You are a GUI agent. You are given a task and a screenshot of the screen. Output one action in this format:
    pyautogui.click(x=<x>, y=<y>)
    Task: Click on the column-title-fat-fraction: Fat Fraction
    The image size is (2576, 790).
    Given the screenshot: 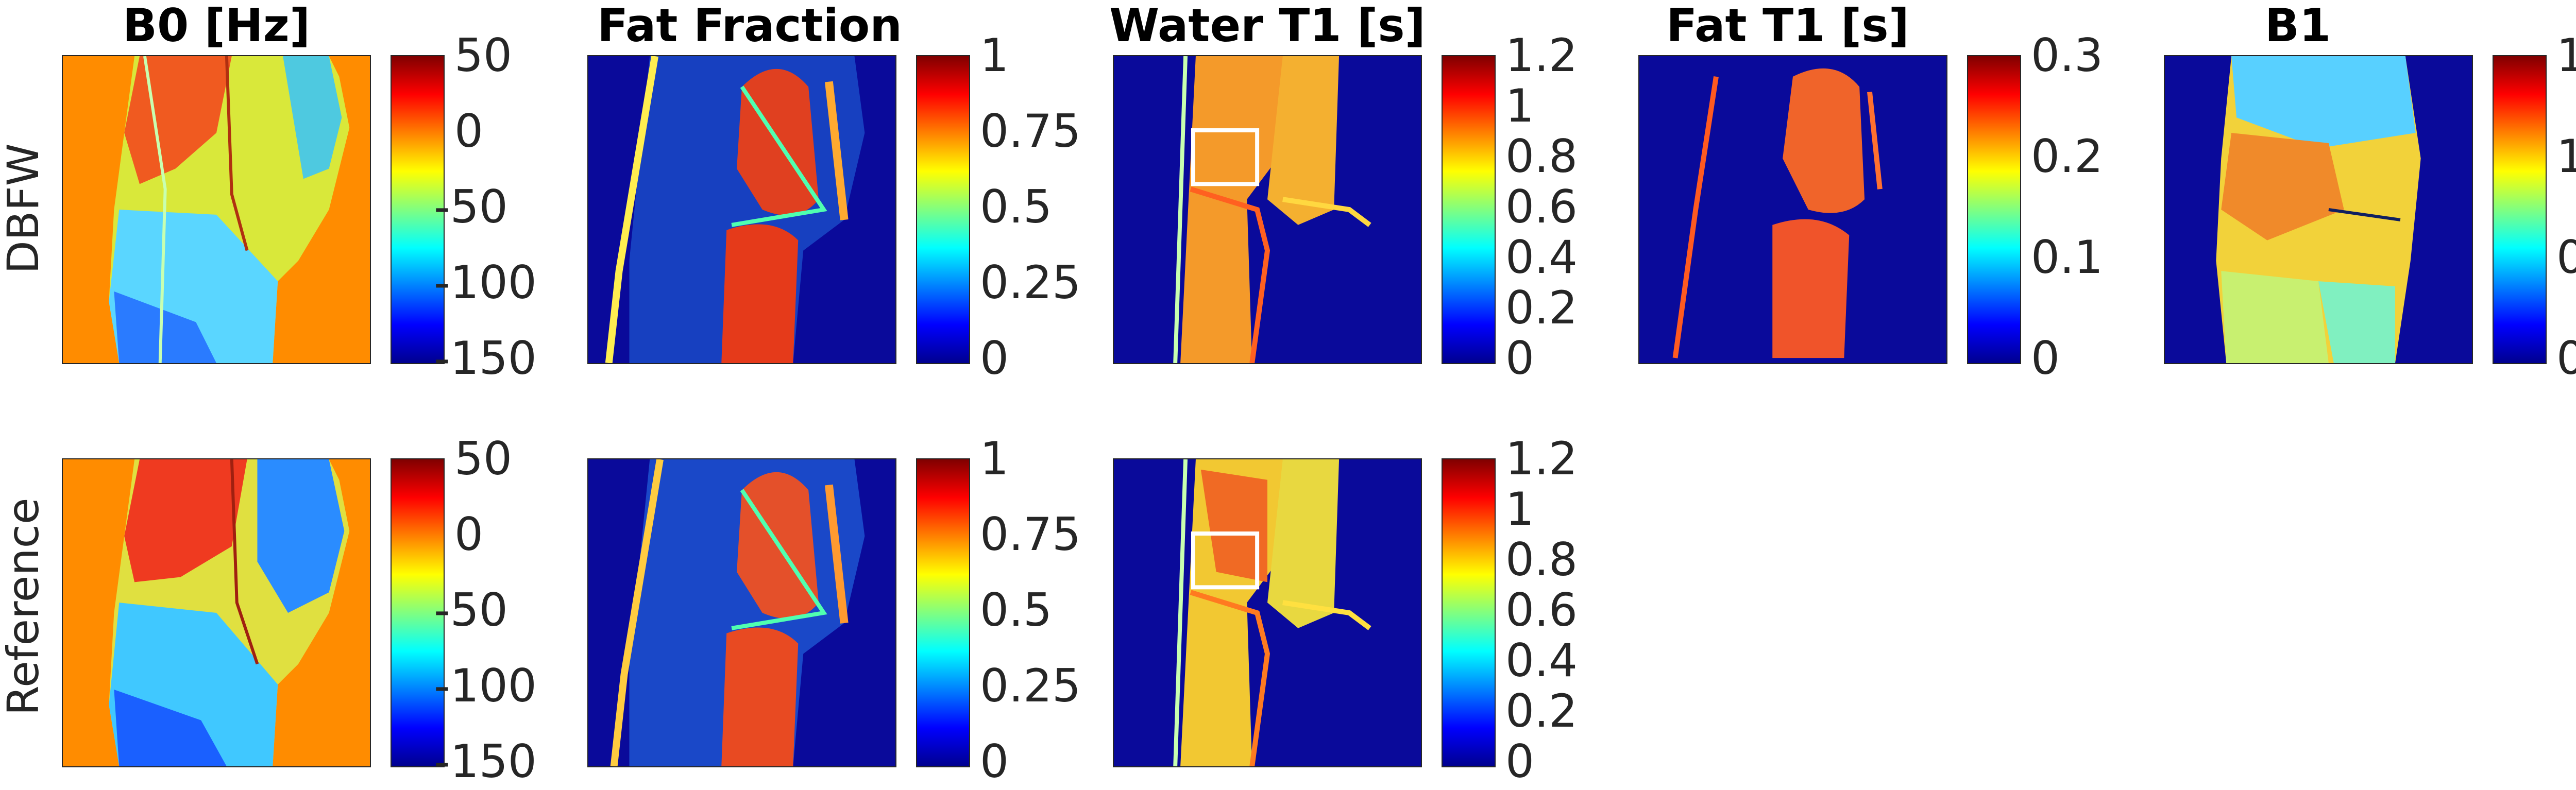 What is the action you would take?
    pyautogui.click(x=749, y=26)
    